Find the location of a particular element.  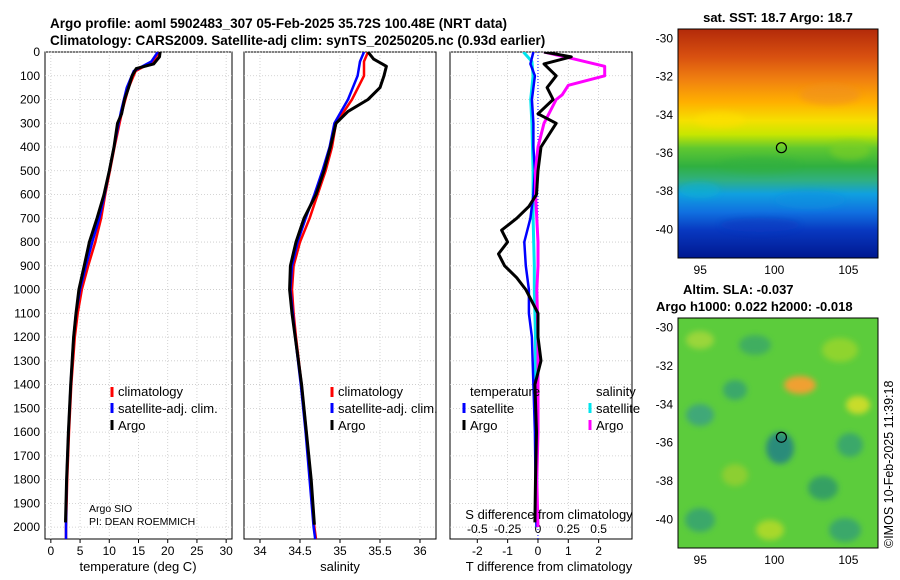

legend-t-argo-label: Argo is located at coordinates (483, 425).